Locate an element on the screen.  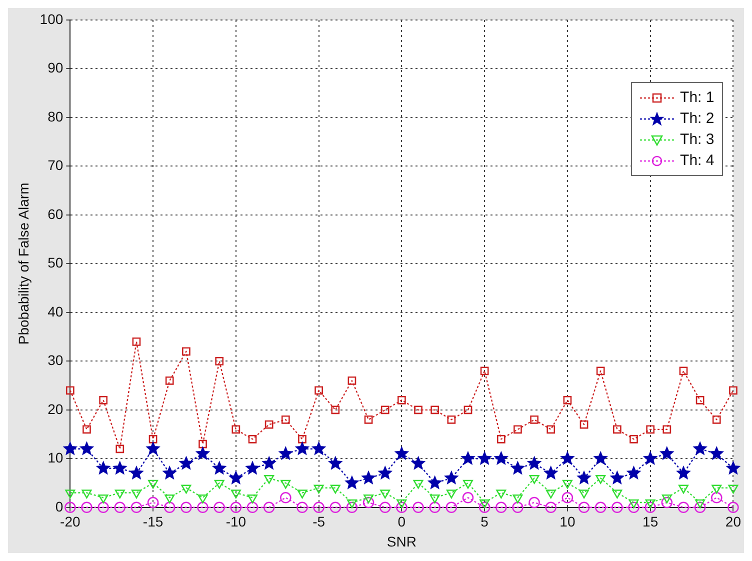
x-tick-label: 15 is located at coordinates (650, 522).